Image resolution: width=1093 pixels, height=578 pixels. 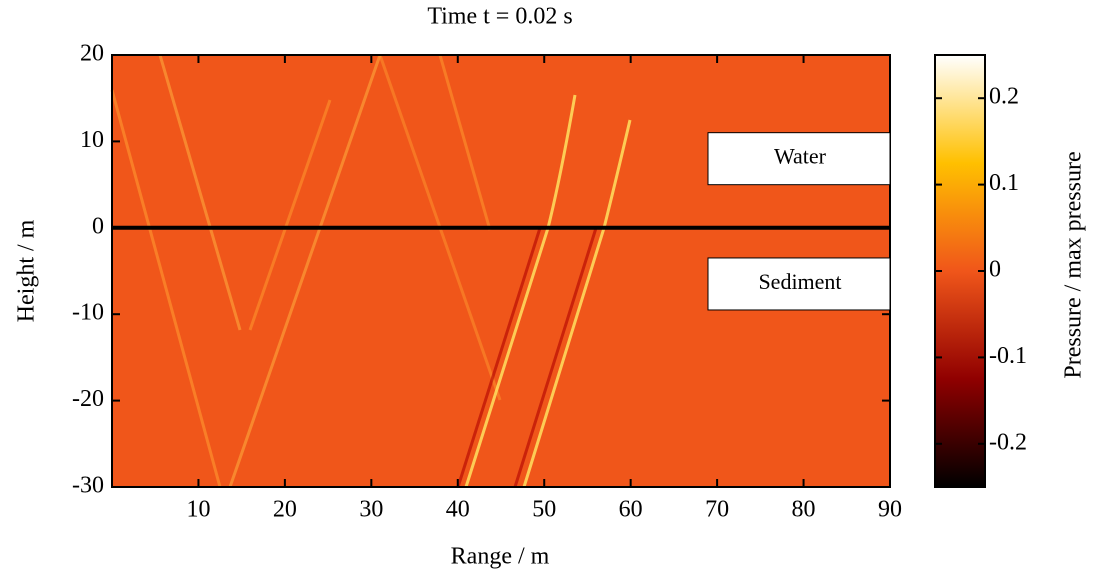 I want to click on colorbar-tick-label: 0.1, so click(x=1004, y=183).